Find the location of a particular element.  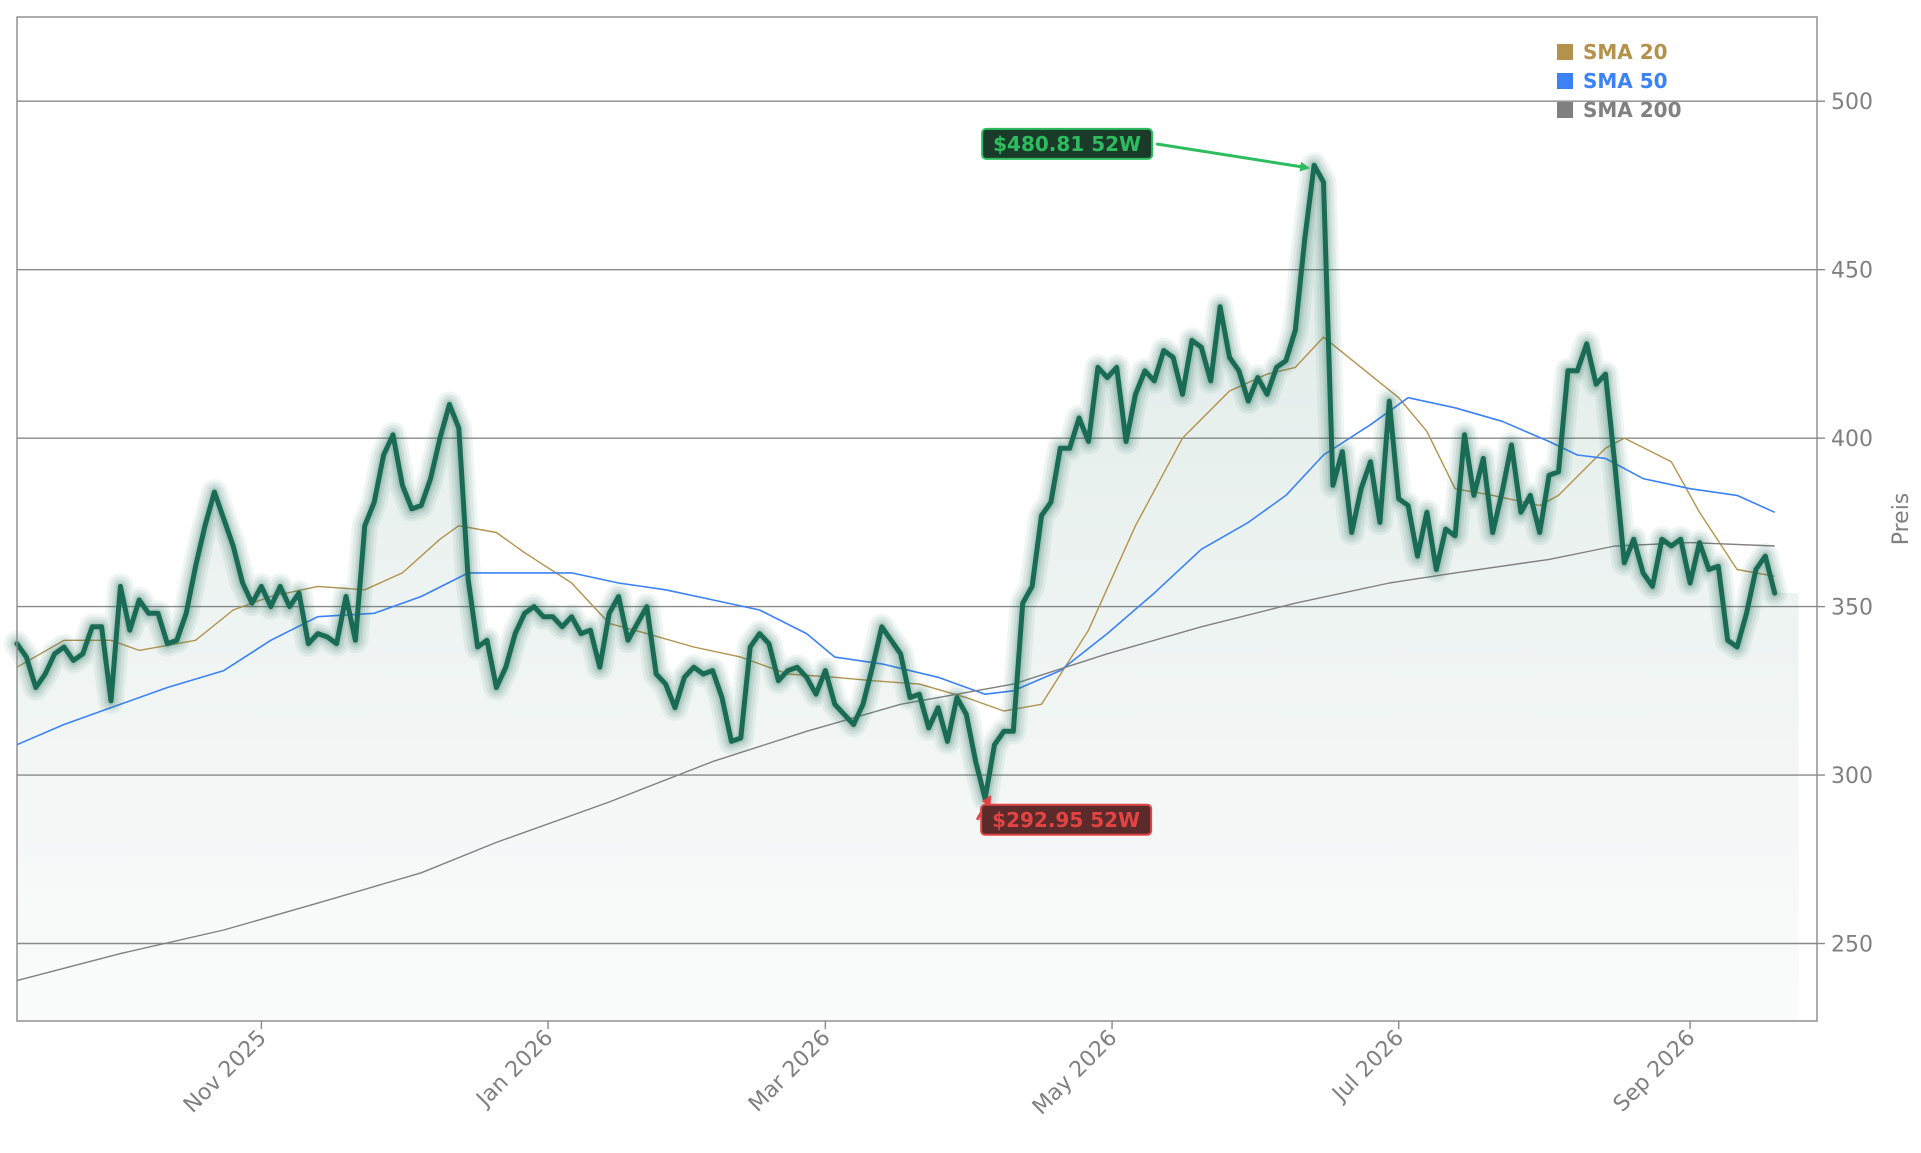

annotation-arrow-high is located at coordinates (1233, 157).